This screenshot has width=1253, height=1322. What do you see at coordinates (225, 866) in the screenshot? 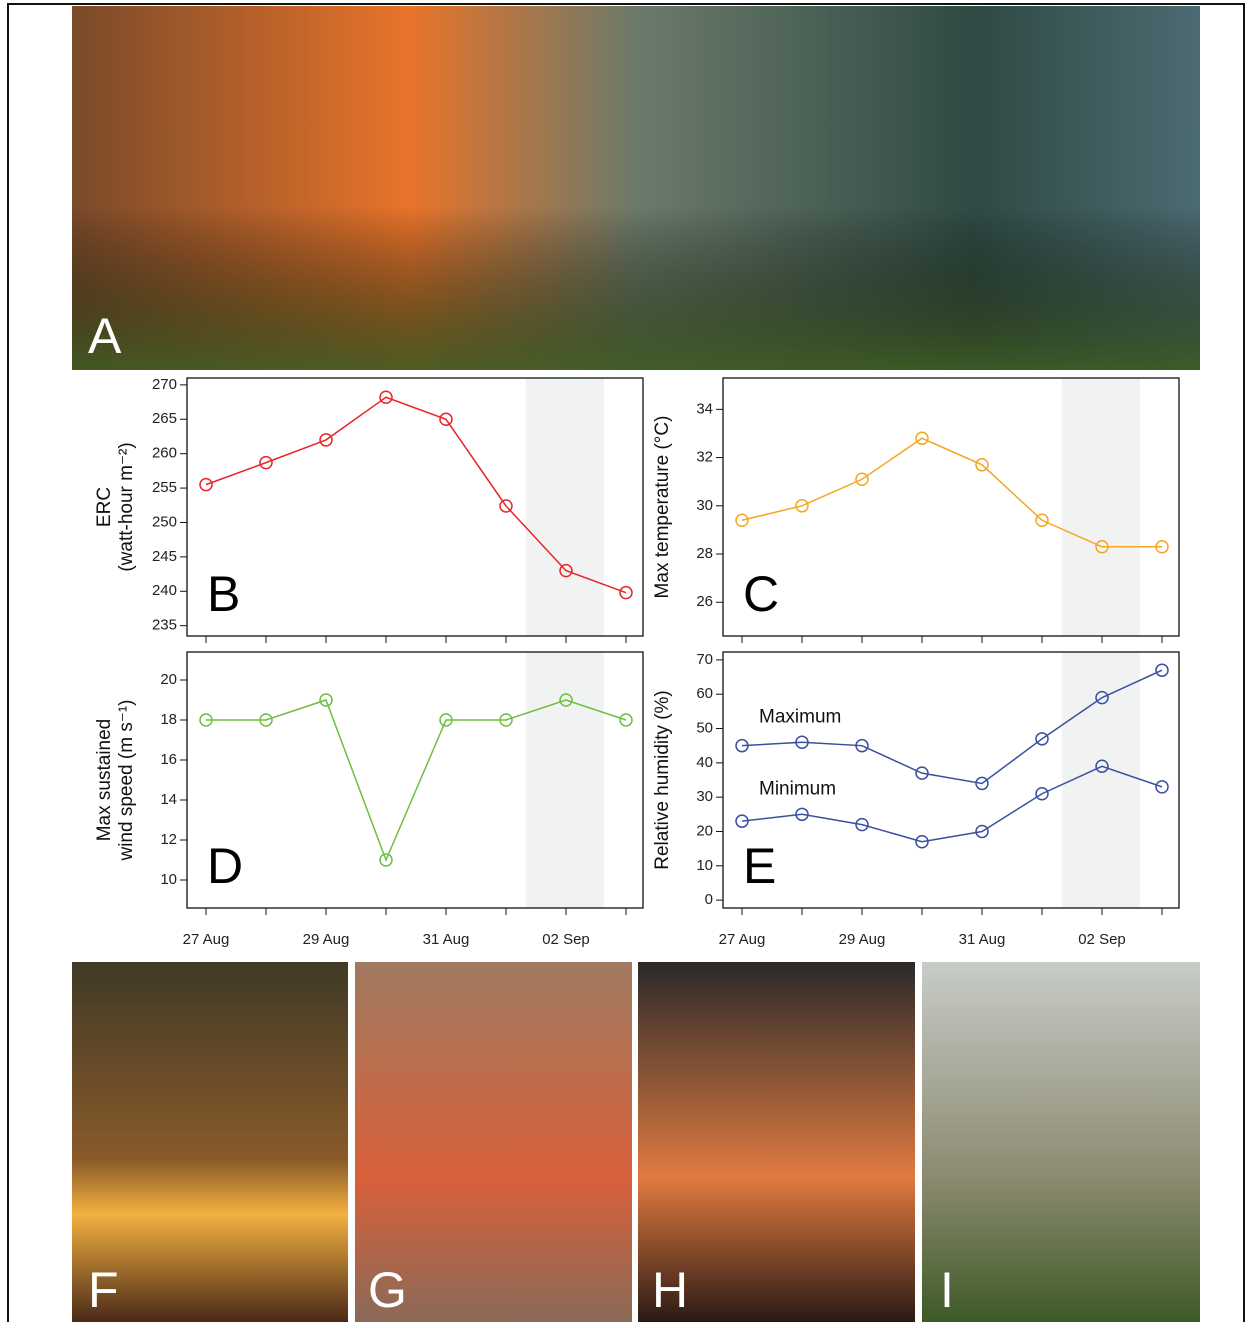
I see `panel-label: D` at bounding box center [225, 866].